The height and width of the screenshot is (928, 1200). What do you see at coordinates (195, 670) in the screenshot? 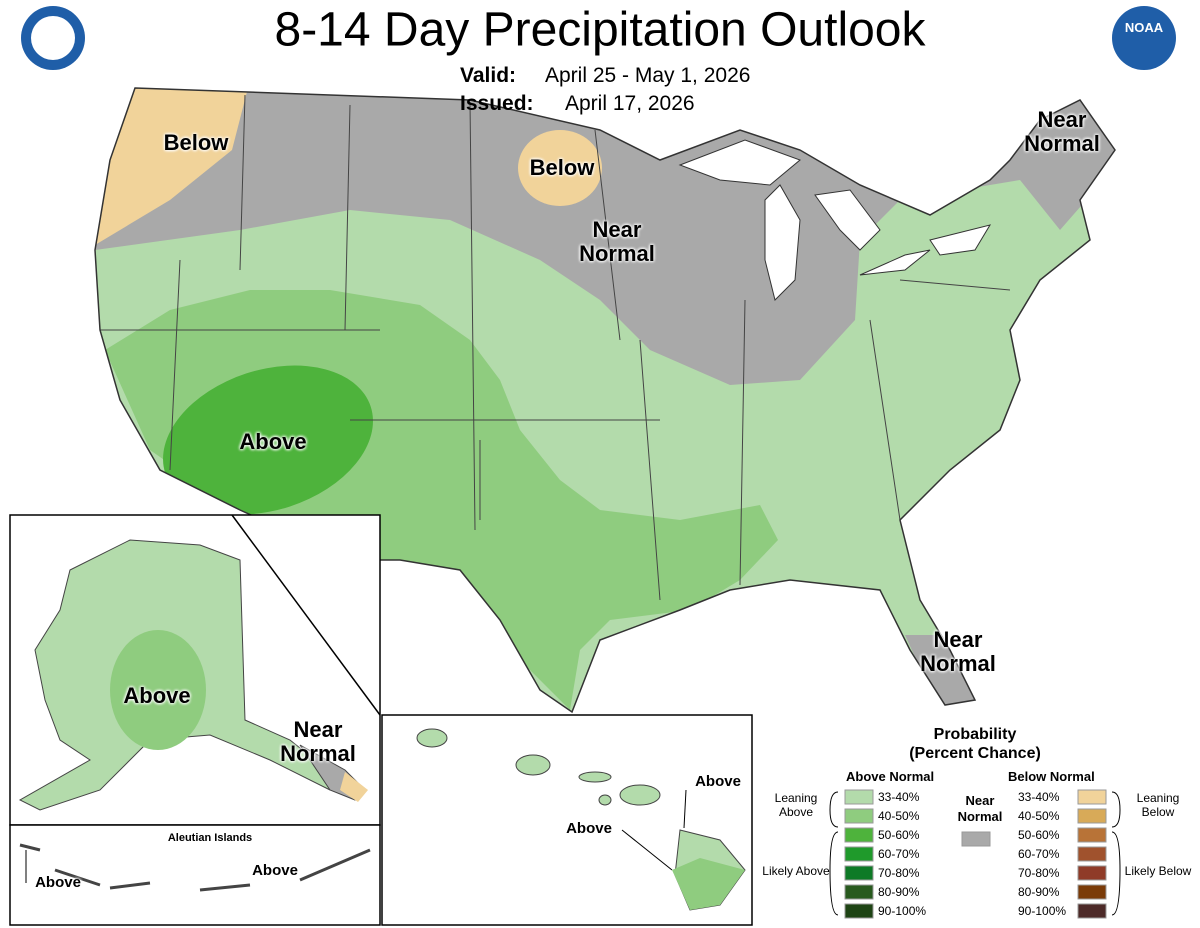
I see `alaska-inset` at bounding box center [195, 670].